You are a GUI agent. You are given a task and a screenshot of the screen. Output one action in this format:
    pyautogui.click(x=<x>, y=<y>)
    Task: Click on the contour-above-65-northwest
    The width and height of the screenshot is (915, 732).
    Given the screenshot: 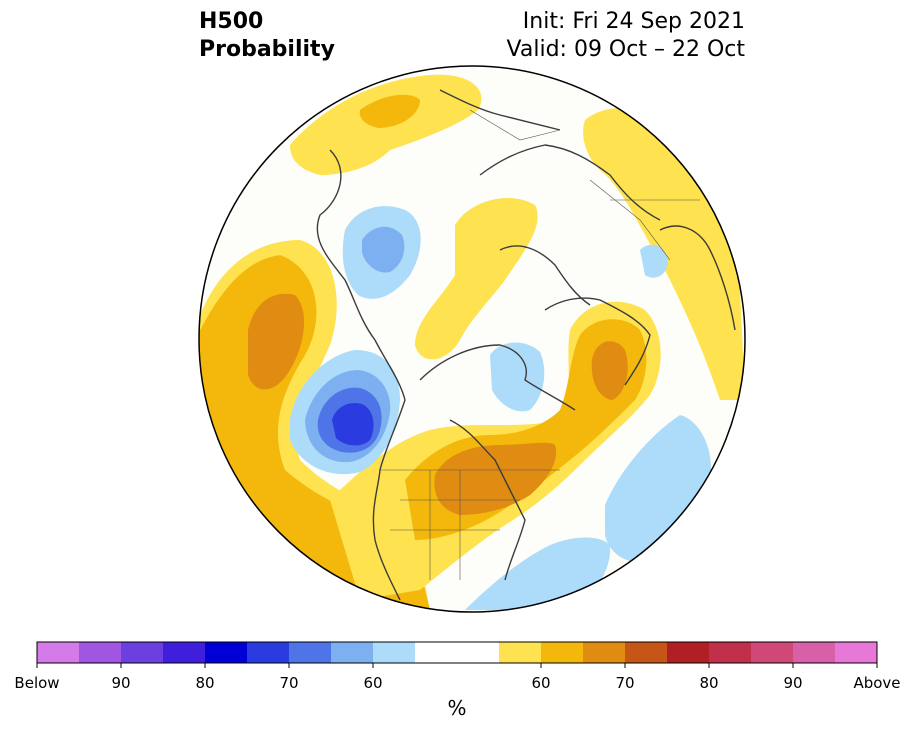 What is the action you would take?
    pyautogui.click(x=389, y=111)
    